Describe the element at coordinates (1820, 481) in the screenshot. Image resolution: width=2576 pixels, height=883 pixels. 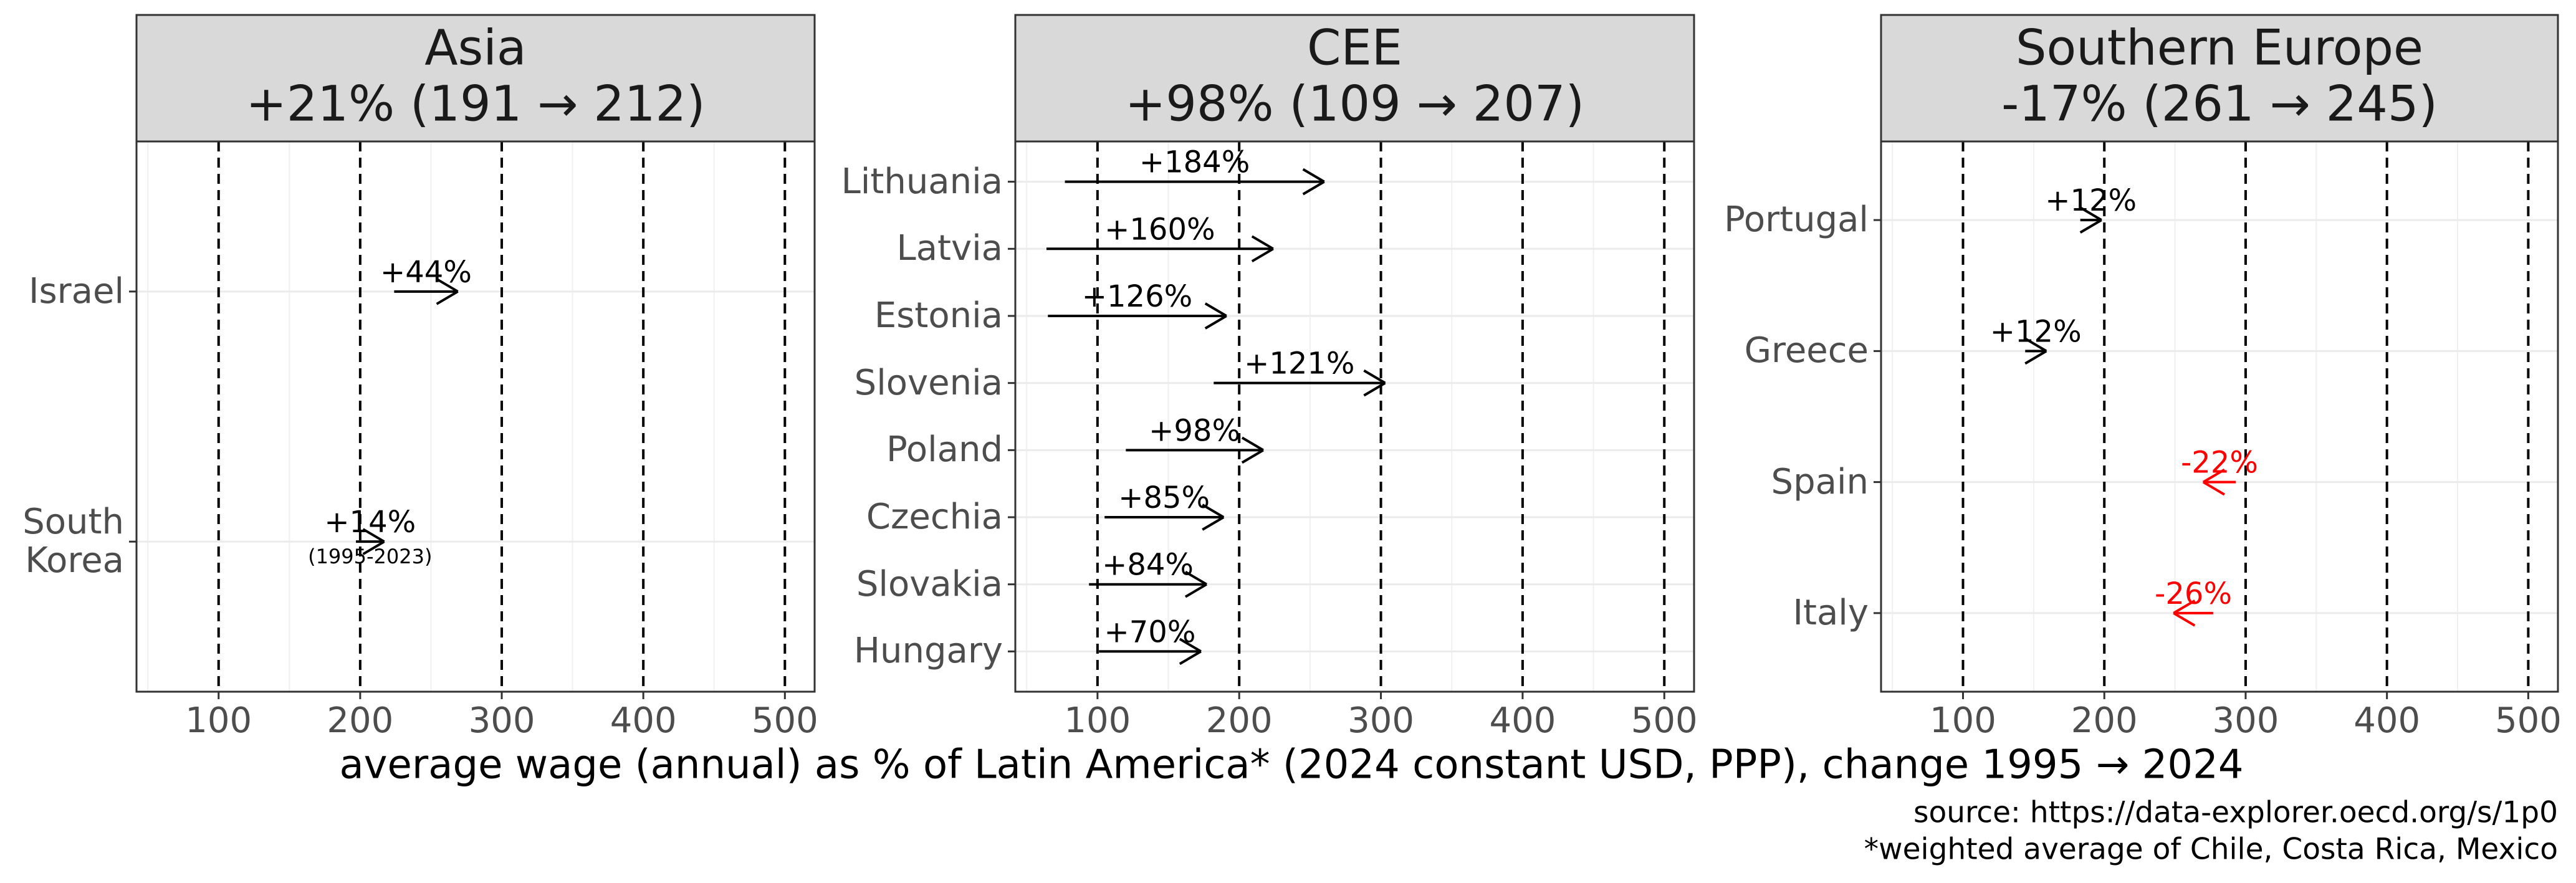
I see `y-tick-label: Spain` at that location.